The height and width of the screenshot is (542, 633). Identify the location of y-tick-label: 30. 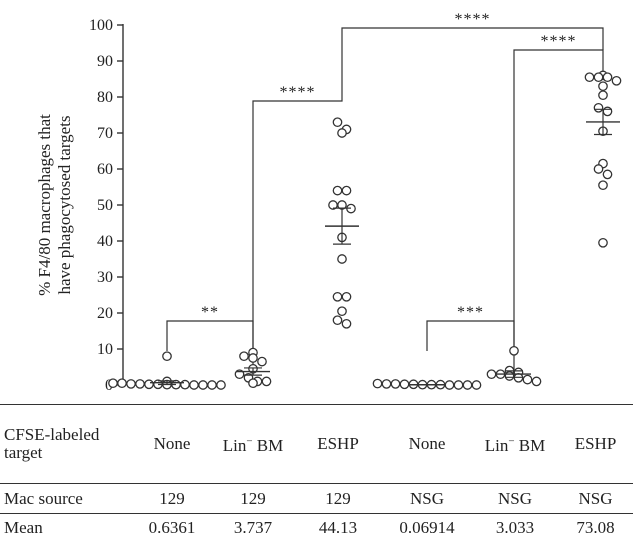
(105, 277).